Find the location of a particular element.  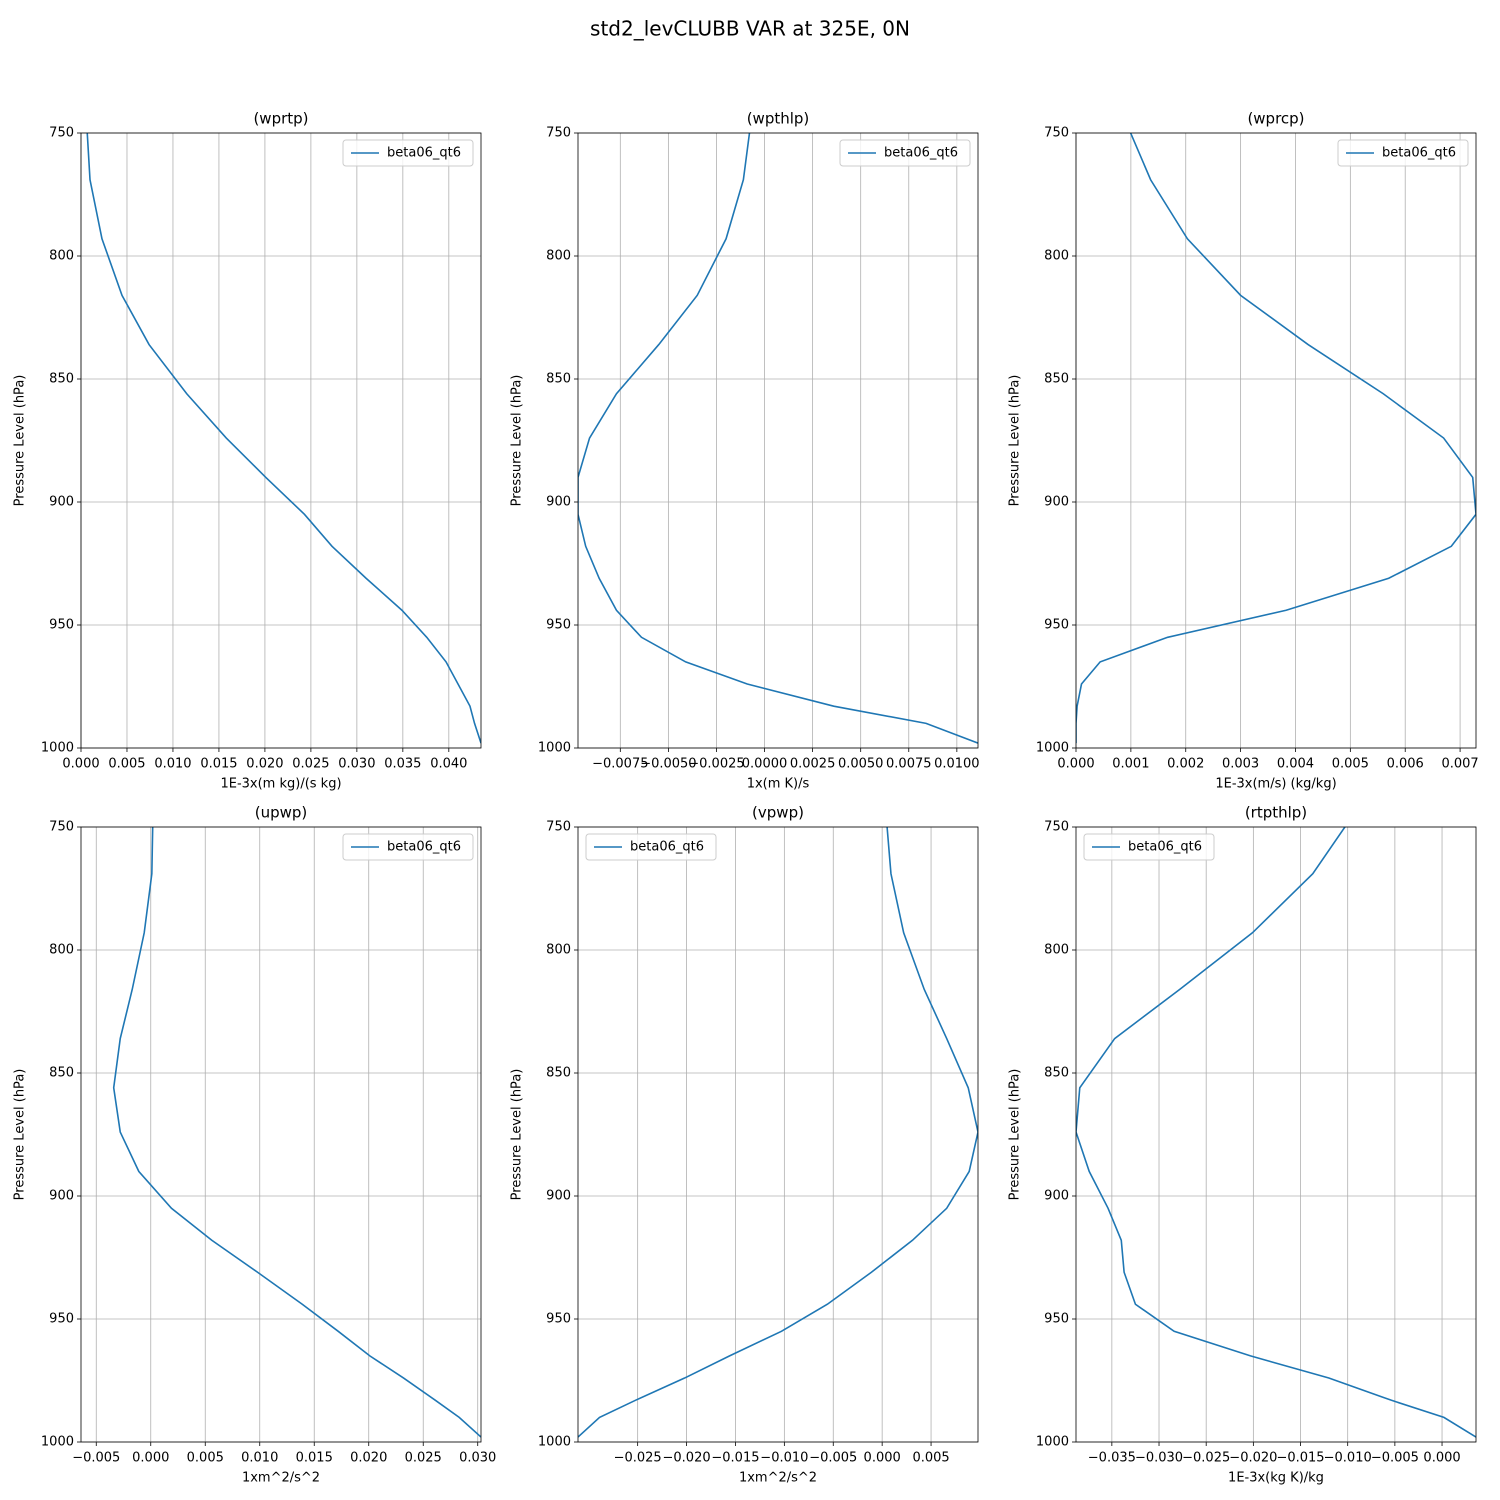

figure-title: std2_levCLUBB VAR at 325E, 0N is located at coordinates (750, 29).